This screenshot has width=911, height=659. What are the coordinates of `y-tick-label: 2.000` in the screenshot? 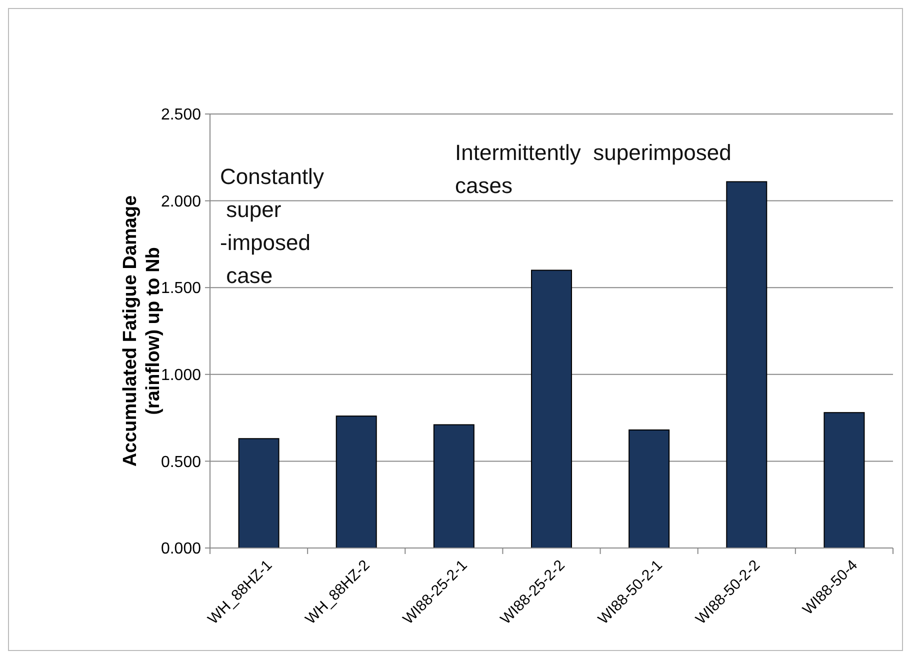 It's located at (181, 201).